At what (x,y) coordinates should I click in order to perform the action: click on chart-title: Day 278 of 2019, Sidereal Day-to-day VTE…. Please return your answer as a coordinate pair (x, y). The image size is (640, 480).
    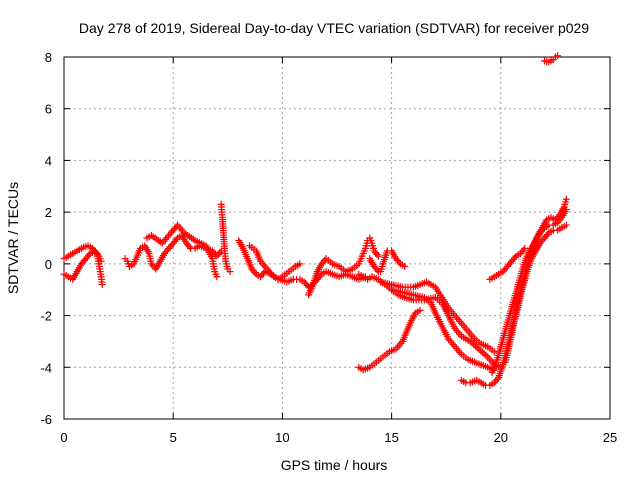
    Looking at the image, I should click on (334, 28).